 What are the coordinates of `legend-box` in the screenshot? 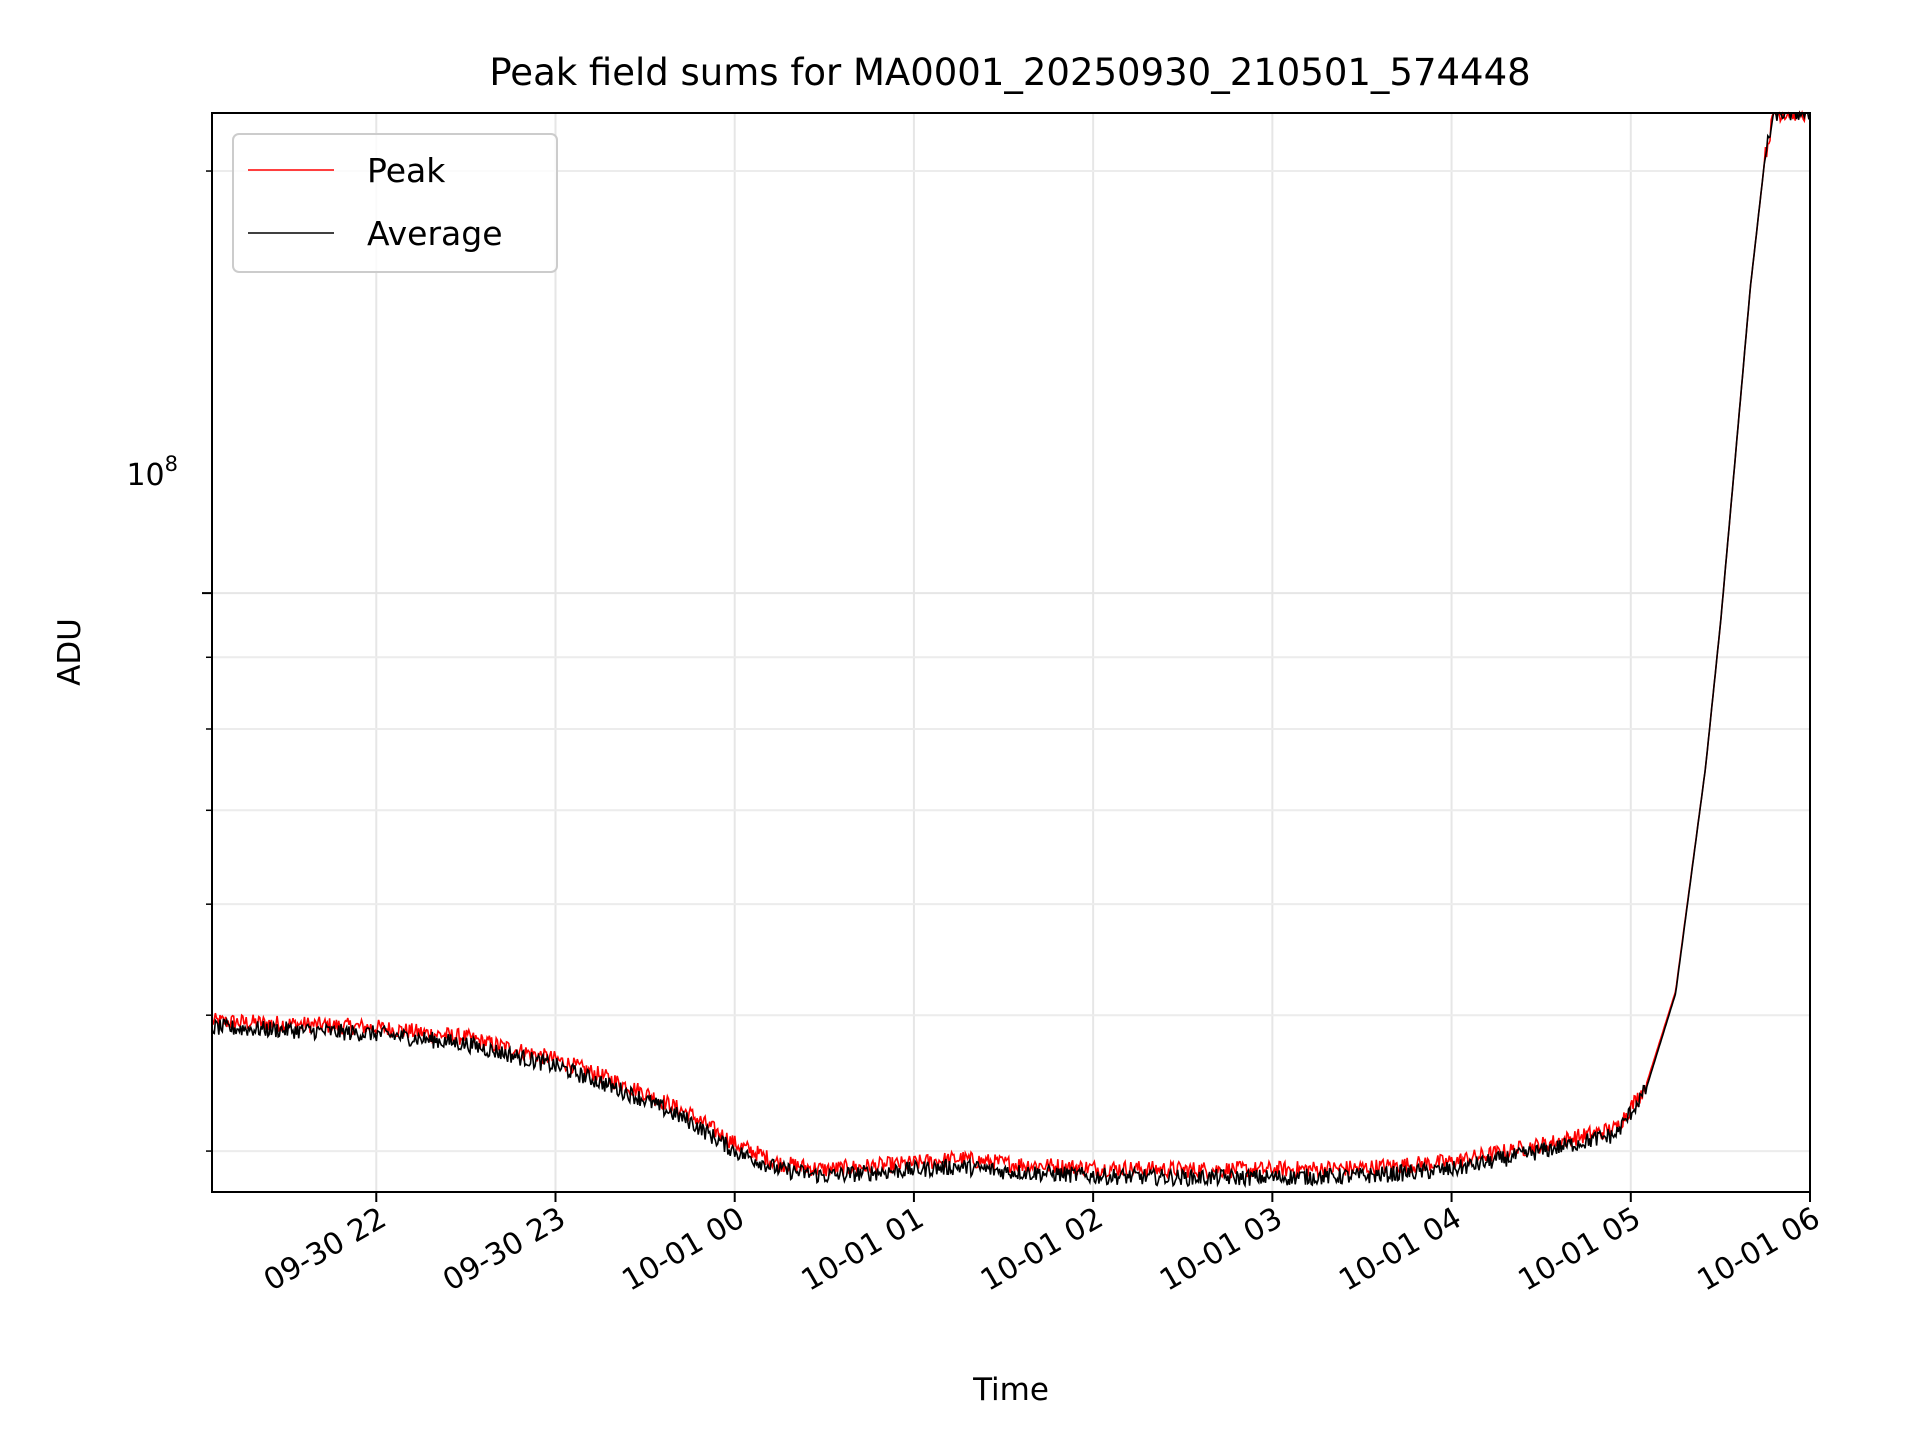 It's located at (395, 203).